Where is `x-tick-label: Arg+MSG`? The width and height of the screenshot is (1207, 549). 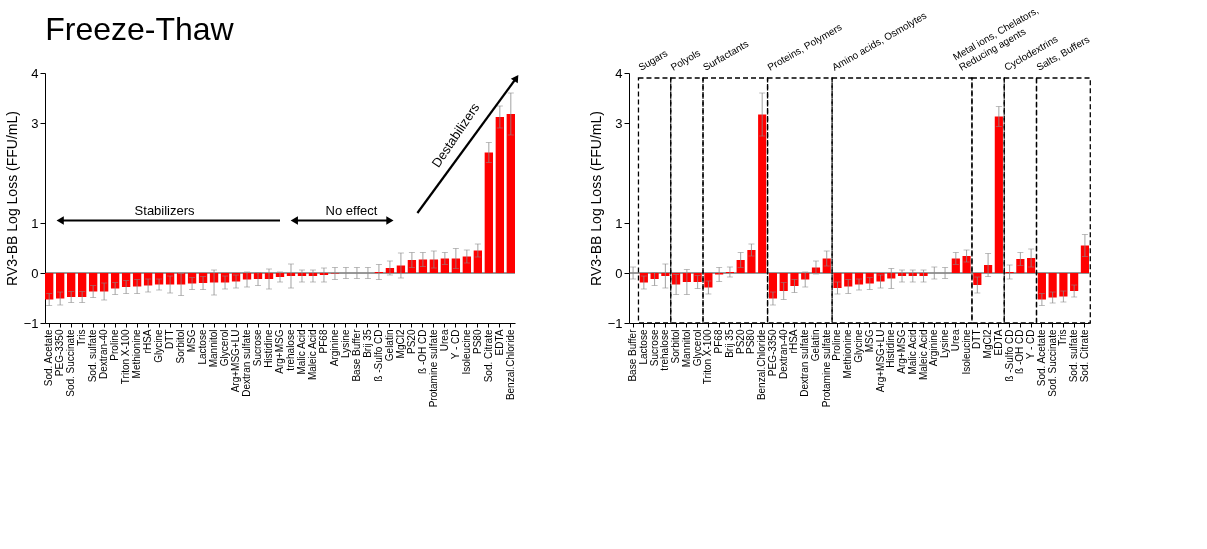
x-tick-label: Arg+MSG is located at coordinates (902, 351).